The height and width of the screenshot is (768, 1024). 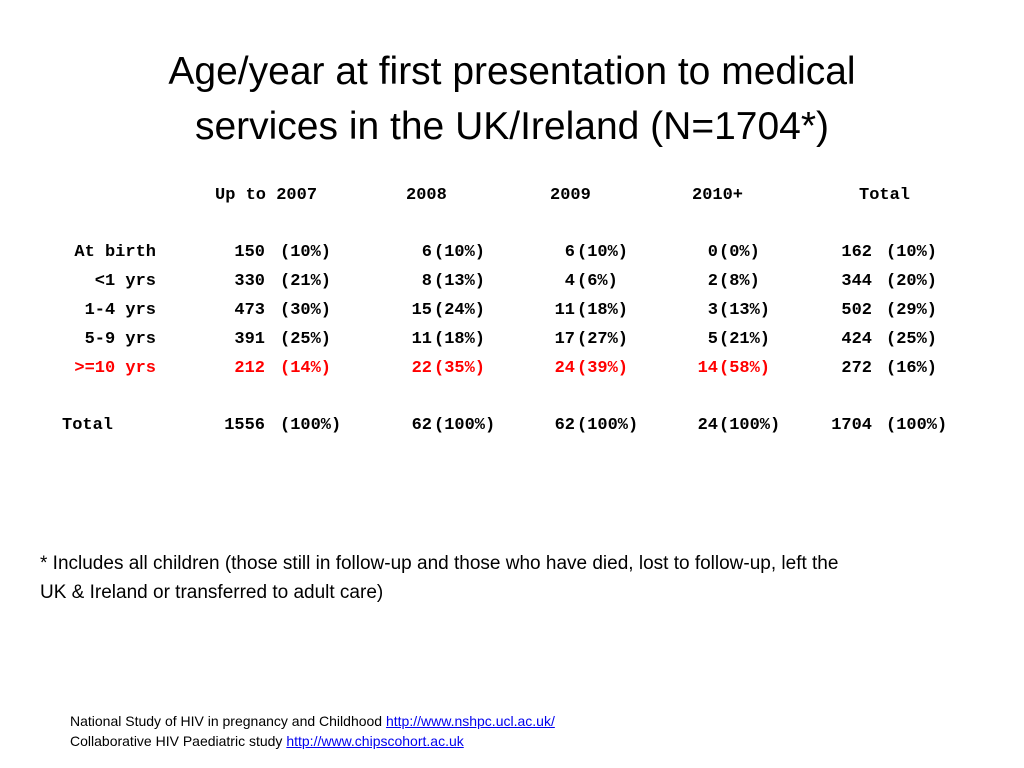 I want to click on cell-count: 330, so click(x=249, y=281).